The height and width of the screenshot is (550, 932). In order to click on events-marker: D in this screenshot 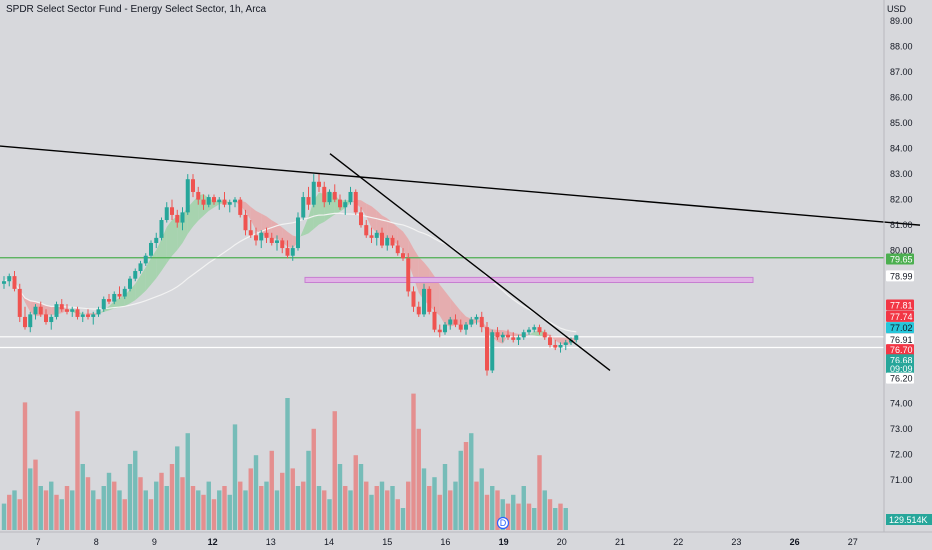, I will do `click(503, 523)`.